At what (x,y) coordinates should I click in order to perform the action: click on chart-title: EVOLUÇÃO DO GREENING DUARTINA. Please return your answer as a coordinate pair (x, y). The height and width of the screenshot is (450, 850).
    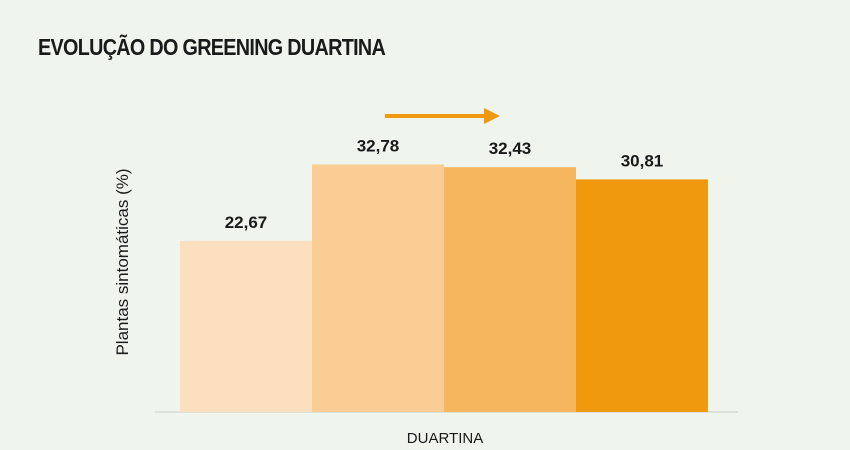
    Looking at the image, I should click on (212, 47).